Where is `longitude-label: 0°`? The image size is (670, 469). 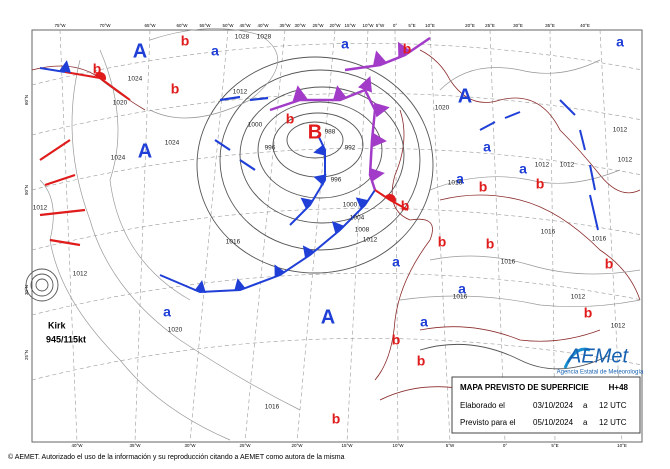 longitude-label: 0° is located at coordinates (505, 445).